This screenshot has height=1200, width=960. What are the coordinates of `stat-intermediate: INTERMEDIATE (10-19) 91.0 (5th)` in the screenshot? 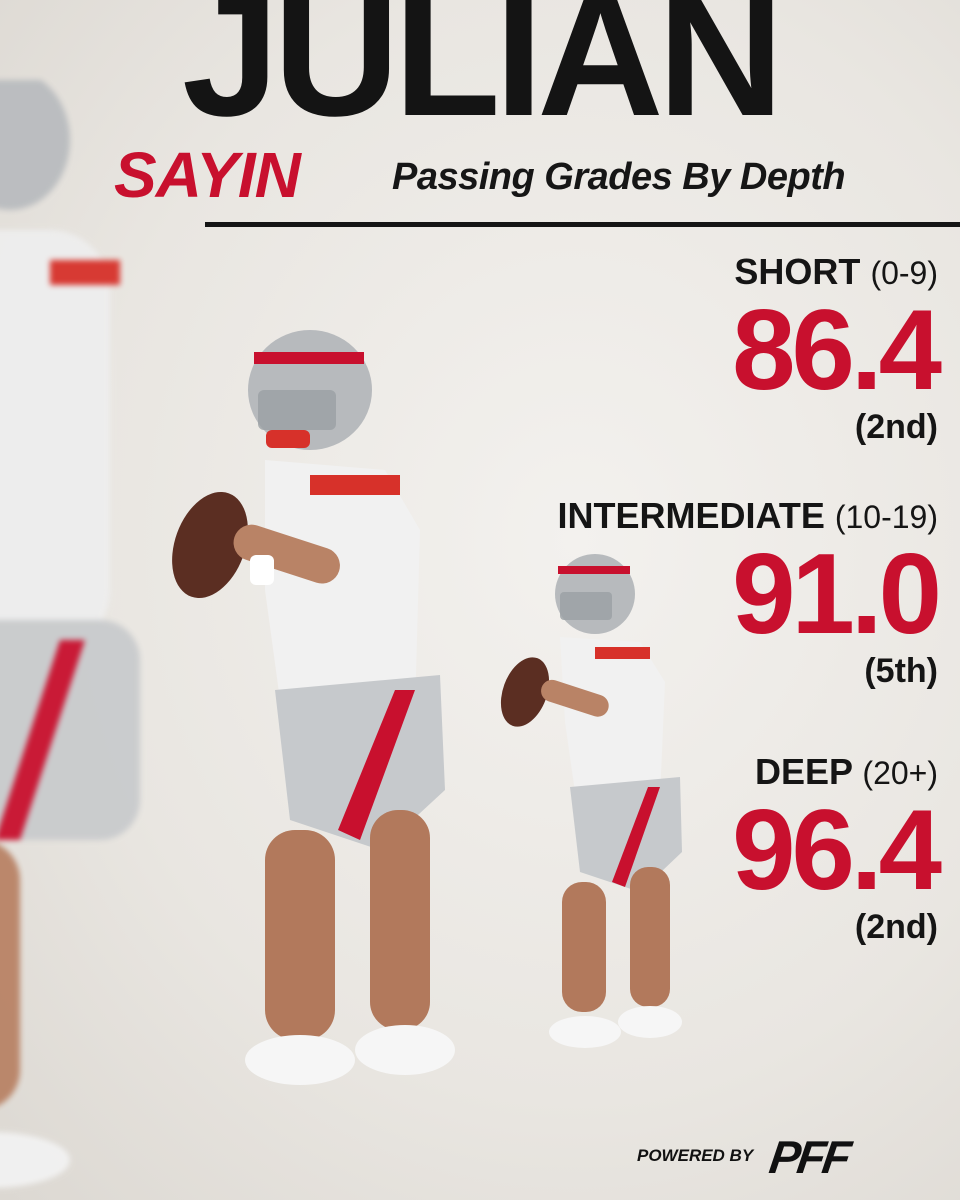 It's located at (750, 593).